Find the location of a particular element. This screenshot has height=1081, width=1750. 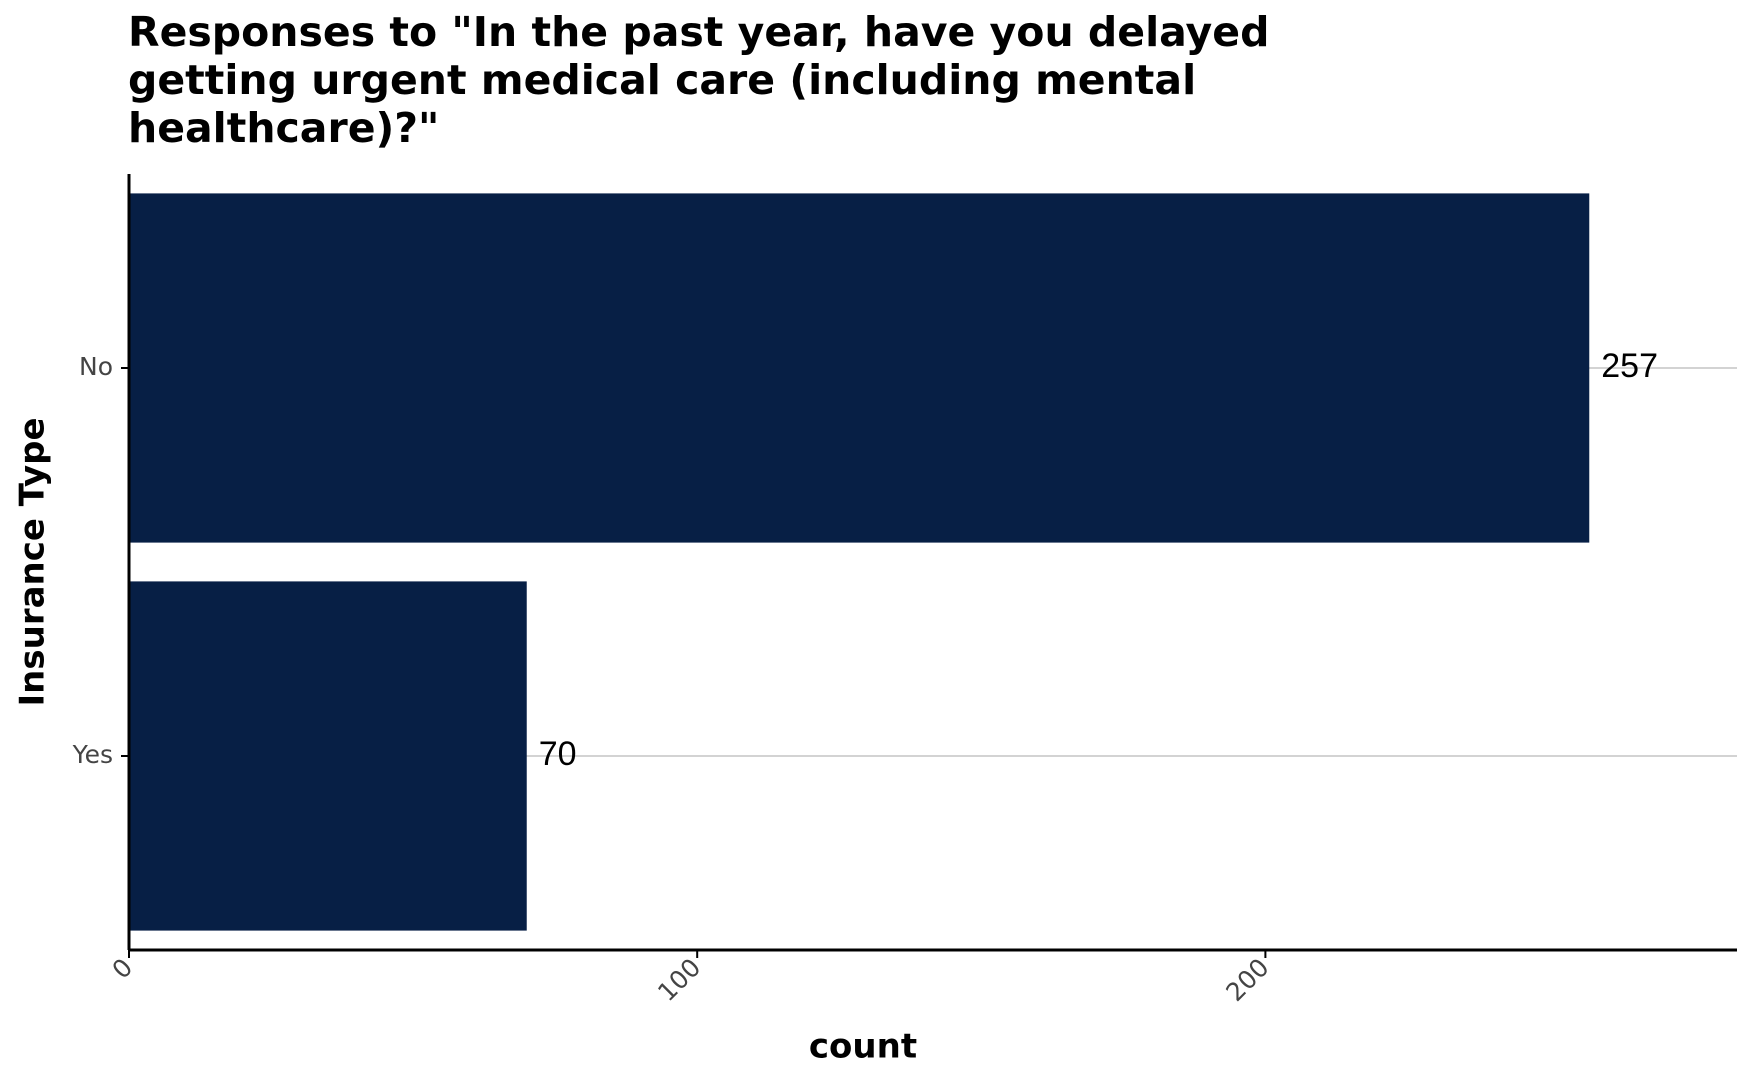

y-tick-label: No is located at coordinates (96, 366).